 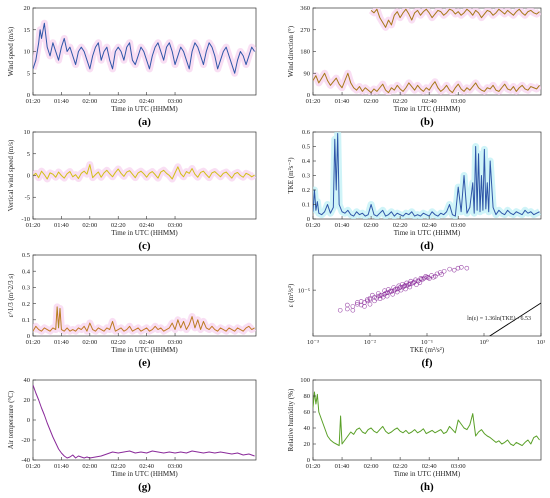 What do you see at coordinates (33, 101) in the screenshot?
I see `x-tick-label: 01:20` at bounding box center [33, 101].